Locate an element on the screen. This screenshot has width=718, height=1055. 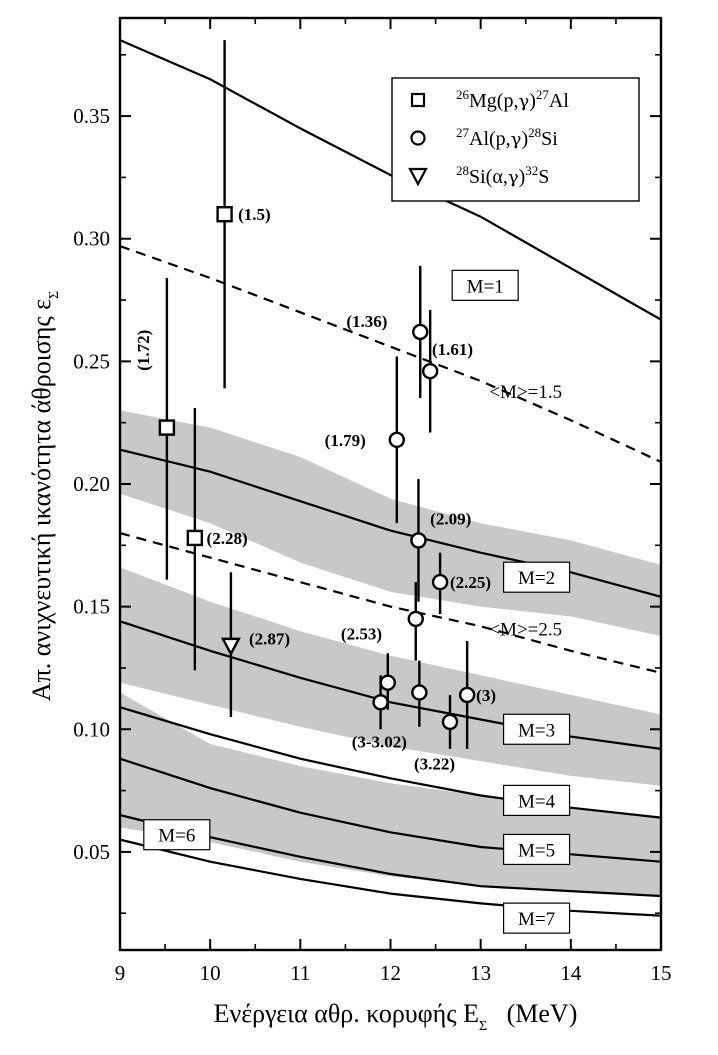
point-label: (1.72) is located at coordinates (143, 350).